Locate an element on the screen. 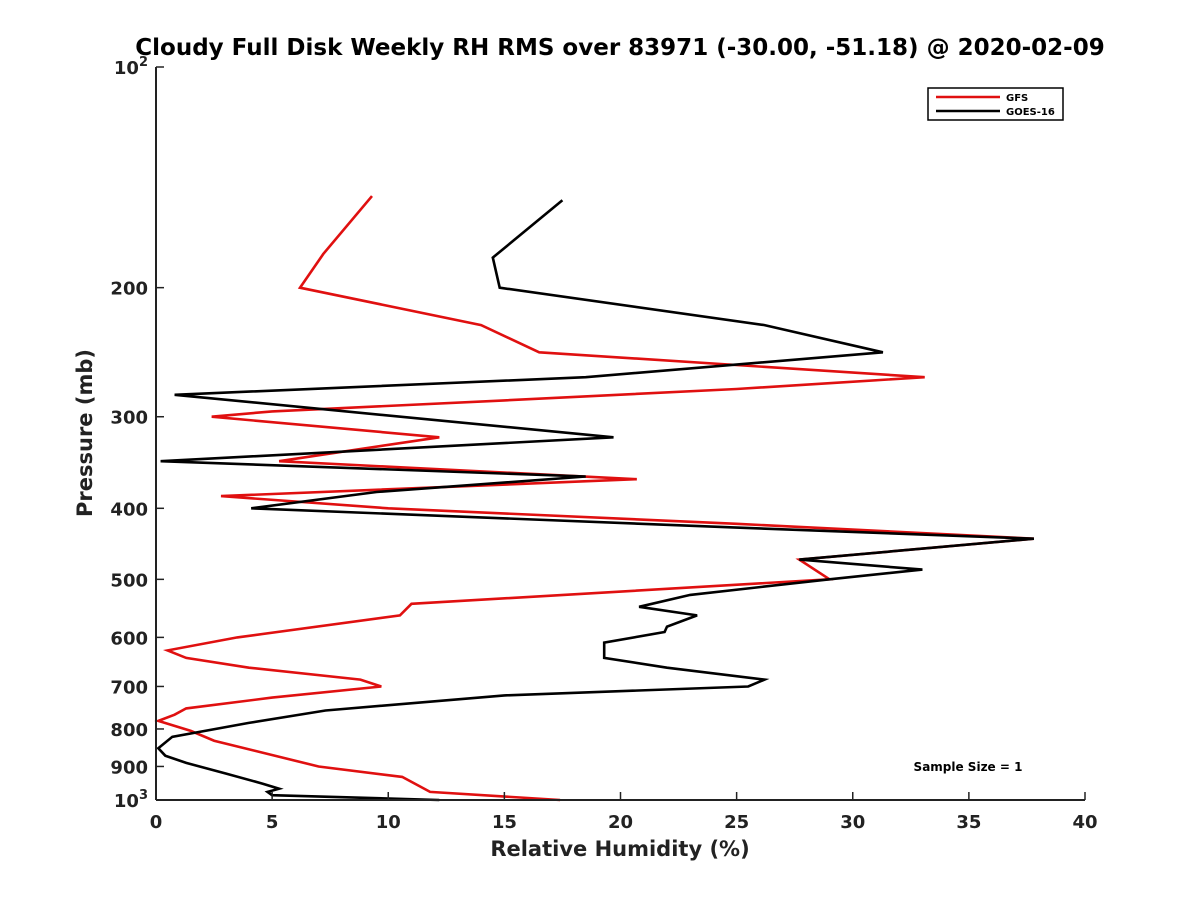 The width and height of the screenshot is (1200, 900). sample-size-annotation: Sample Size = 1 is located at coordinates (968, 767).